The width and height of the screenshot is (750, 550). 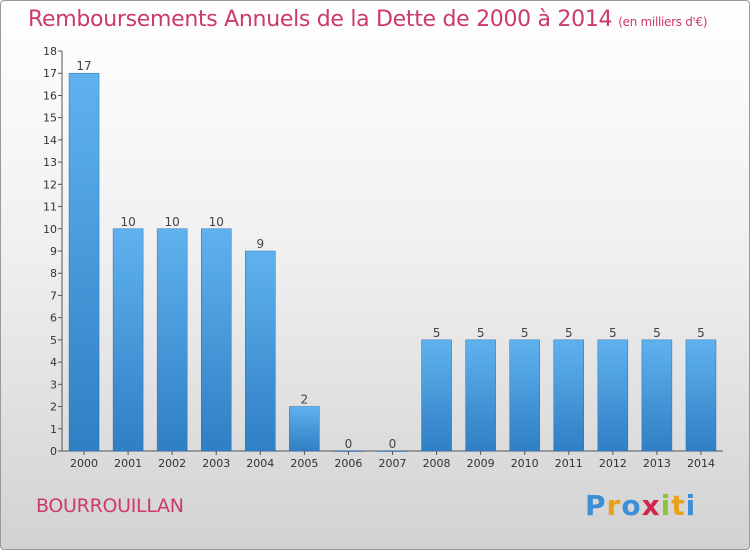 I want to click on y-tick-label: 10, so click(x=50, y=229).